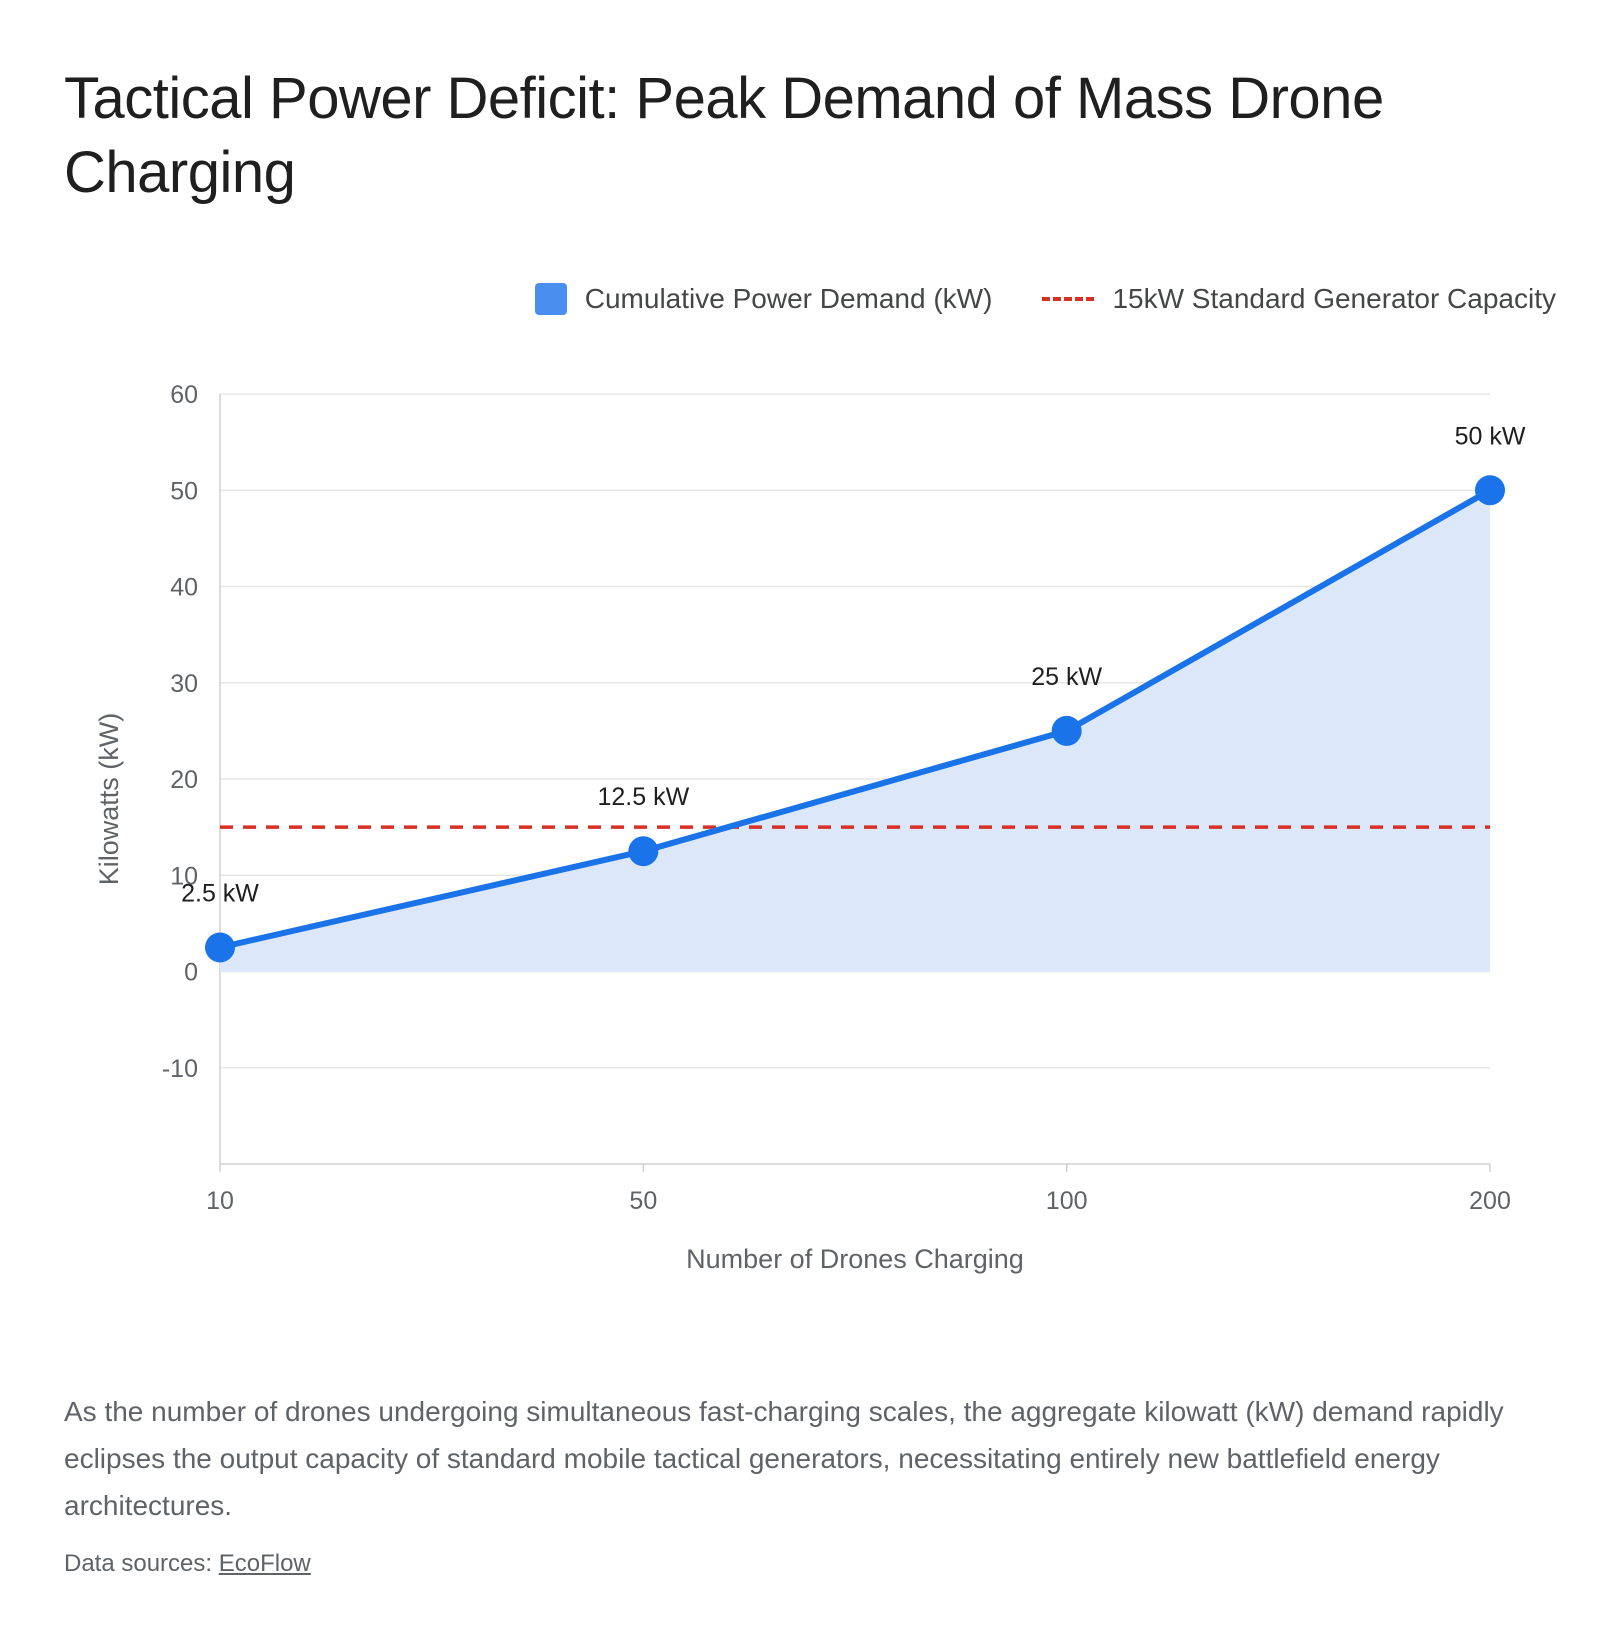 Image resolution: width=1600 pixels, height=1630 pixels. What do you see at coordinates (643, 1201) in the screenshot?
I see `x-tick-label: 50` at bounding box center [643, 1201].